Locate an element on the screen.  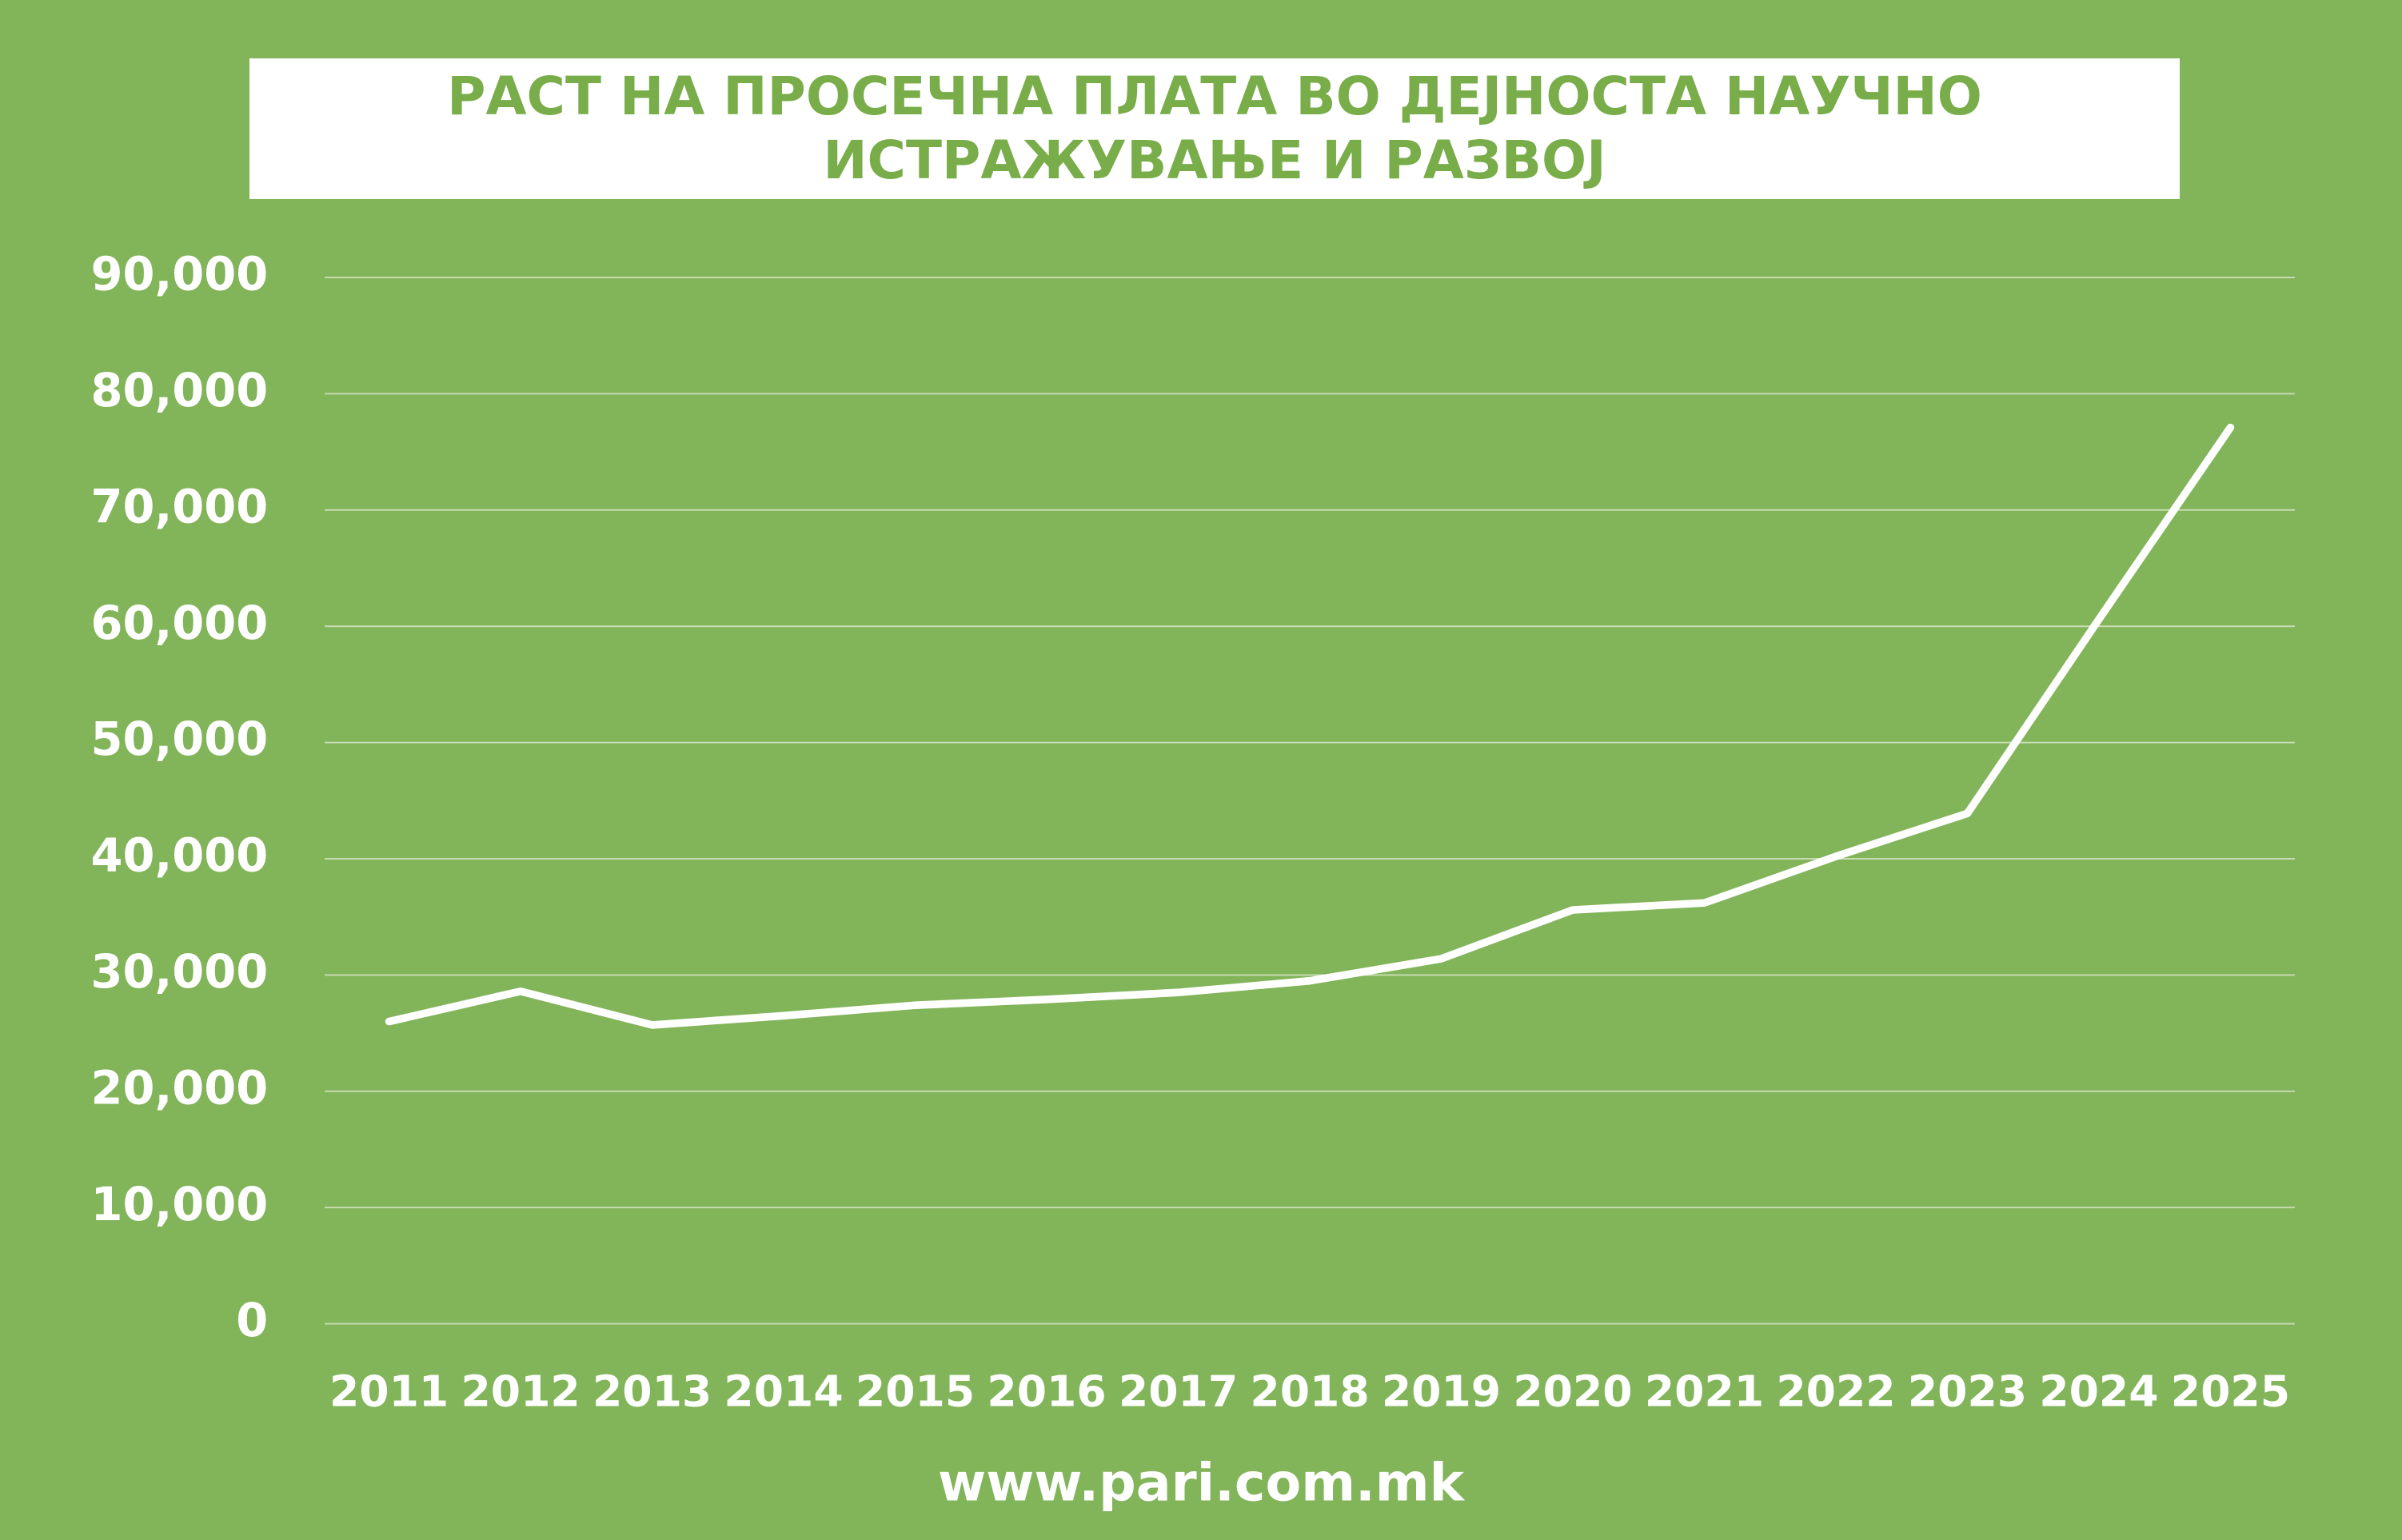
x-tick-label: 2022 is located at coordinates (1835, 1391).